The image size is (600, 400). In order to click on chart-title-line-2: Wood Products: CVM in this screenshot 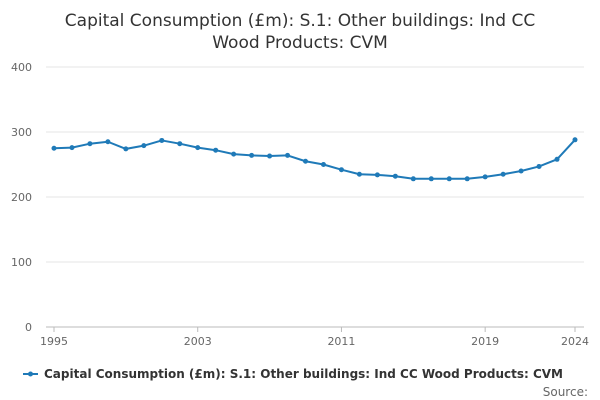, I will do `click(300, 43)`.